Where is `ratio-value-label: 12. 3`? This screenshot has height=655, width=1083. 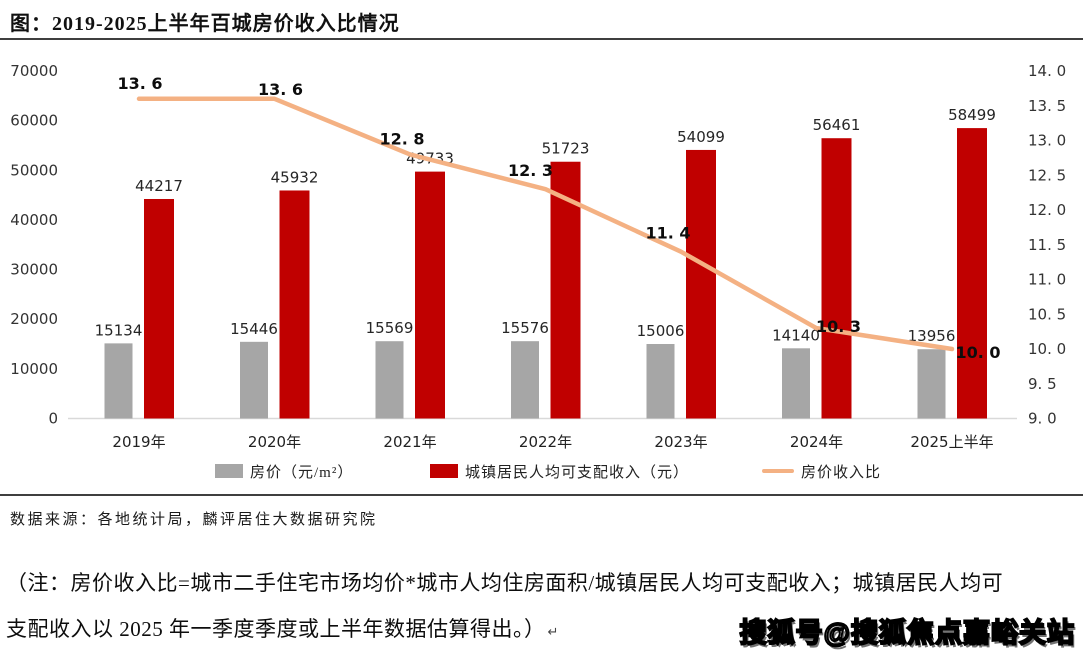
ratio-value-label: 12. 3 is located at coordinates (530, 170).